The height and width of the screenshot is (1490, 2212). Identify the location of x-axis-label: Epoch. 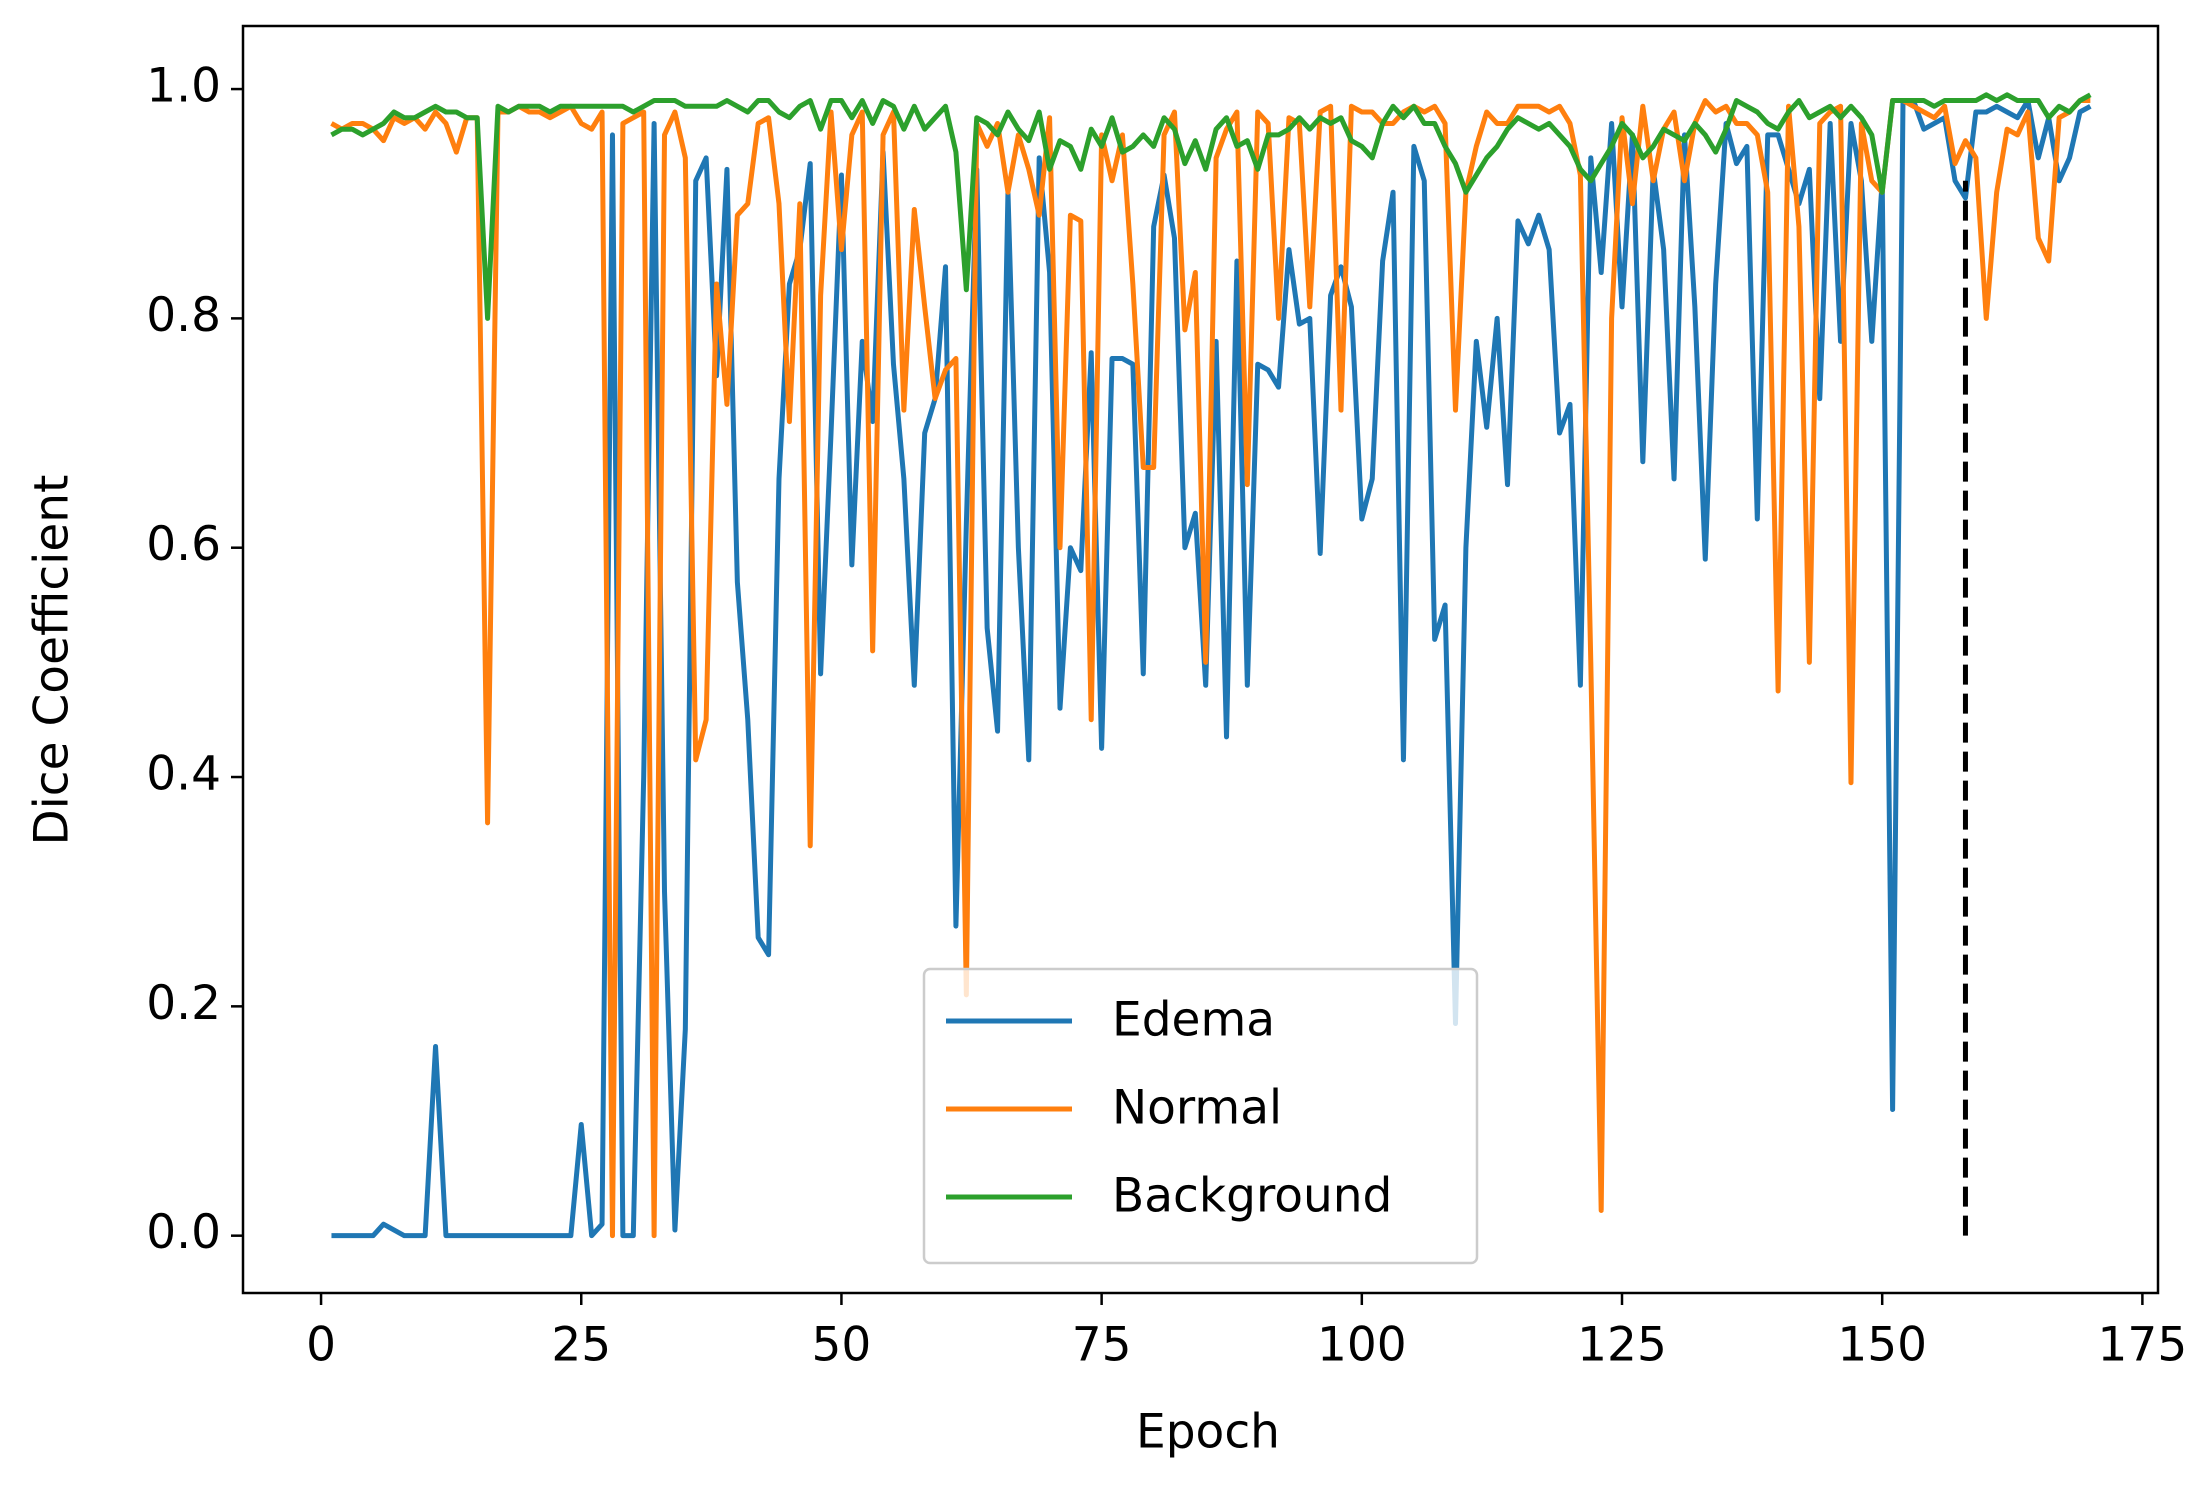
(1208, 1432).